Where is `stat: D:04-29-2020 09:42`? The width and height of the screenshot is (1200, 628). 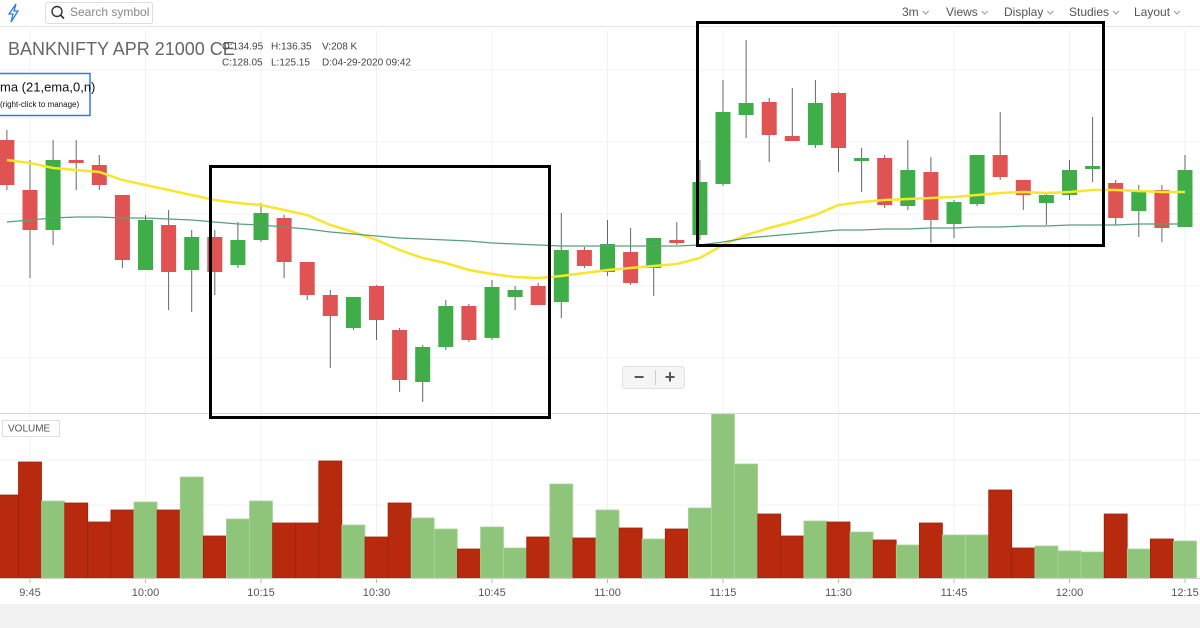 stat: D:04-29-2020 09:42 is located at coordinates (366, 63).